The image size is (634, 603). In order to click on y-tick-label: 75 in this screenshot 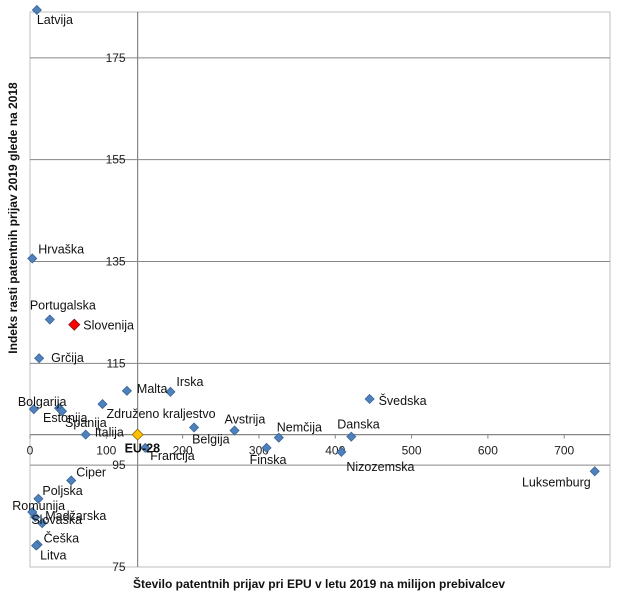, I will do `click(119, 567)`.